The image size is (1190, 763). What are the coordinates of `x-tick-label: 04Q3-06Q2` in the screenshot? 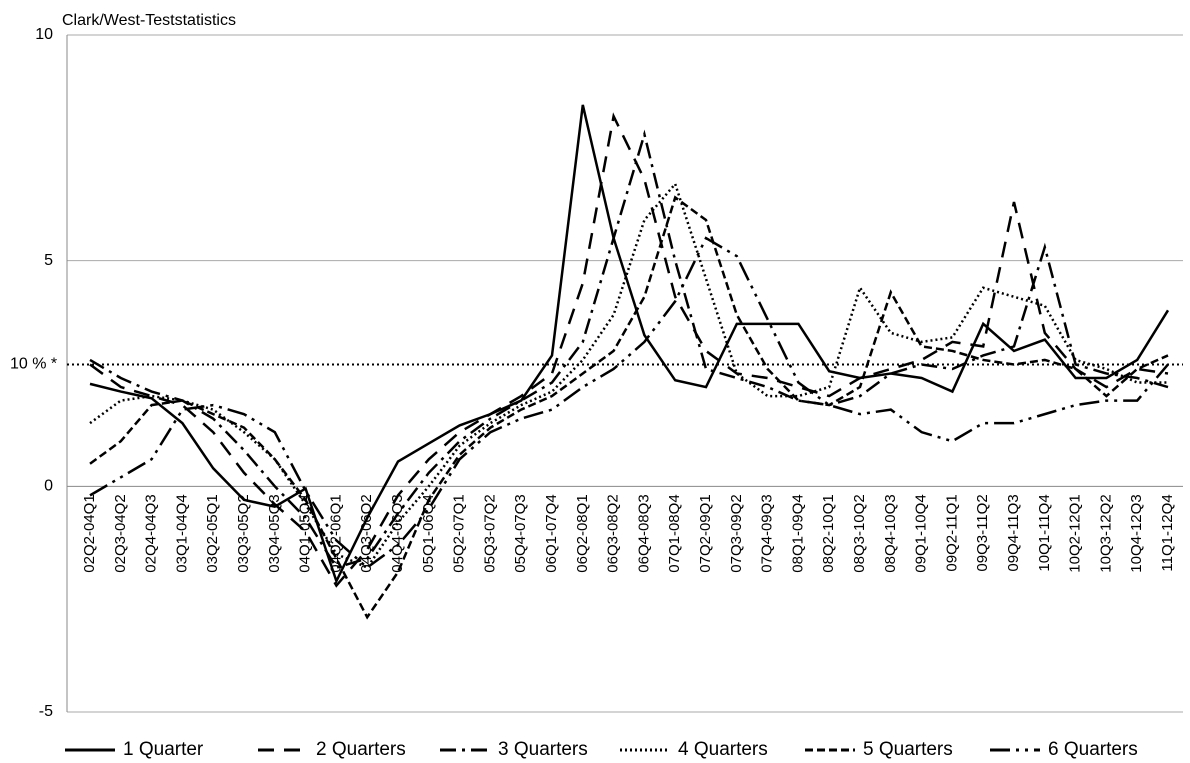 It's located at (366, 533).